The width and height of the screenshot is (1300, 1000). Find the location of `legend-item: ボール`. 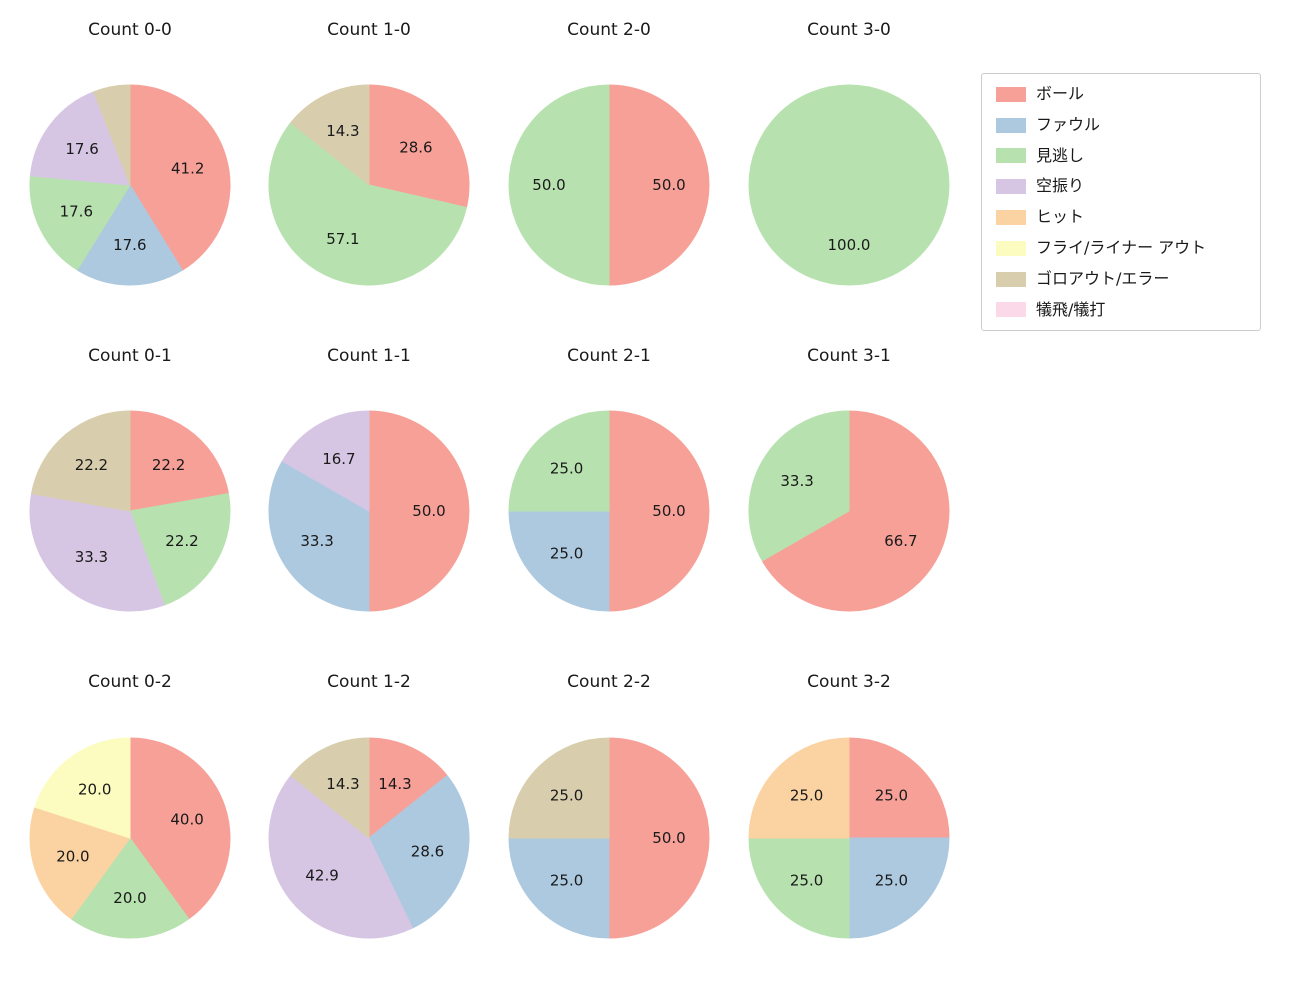

legend-item: ボール is located at coordinates (1121, 94).